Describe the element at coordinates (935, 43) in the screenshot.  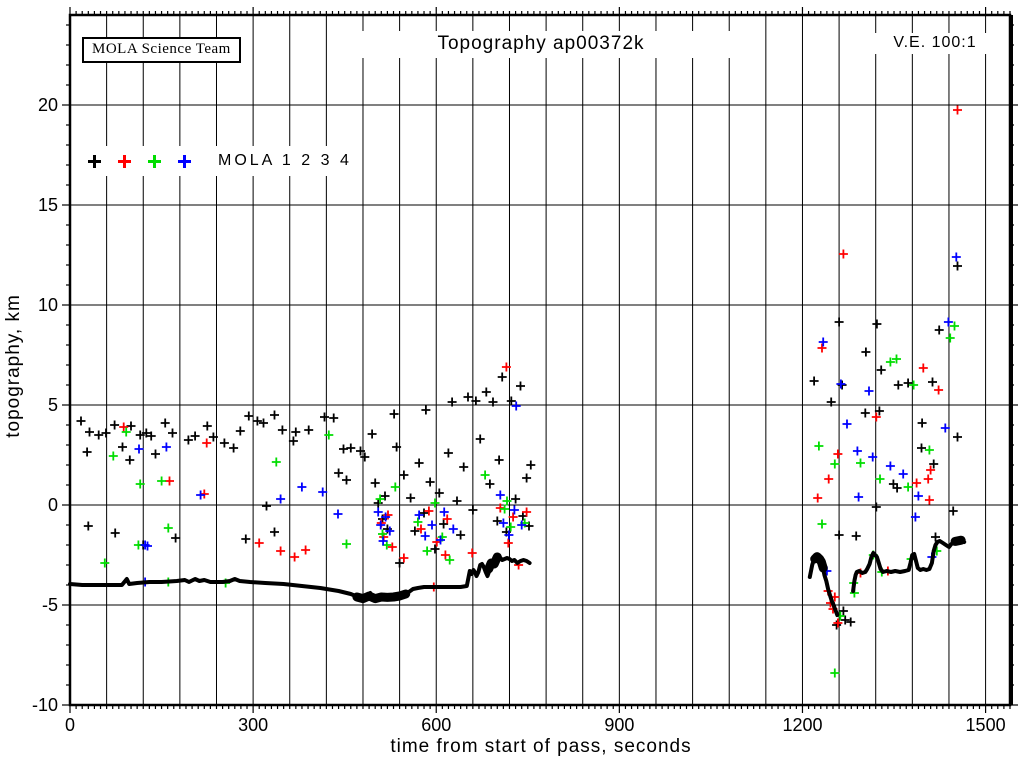
I see `vertical-exaggeration-label: V.E. 100:1` at that location.